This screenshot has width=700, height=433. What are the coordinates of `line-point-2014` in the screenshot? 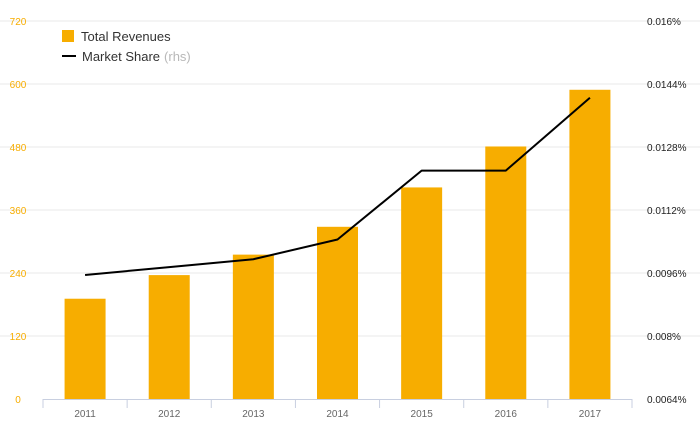 It's located at (338, 240).